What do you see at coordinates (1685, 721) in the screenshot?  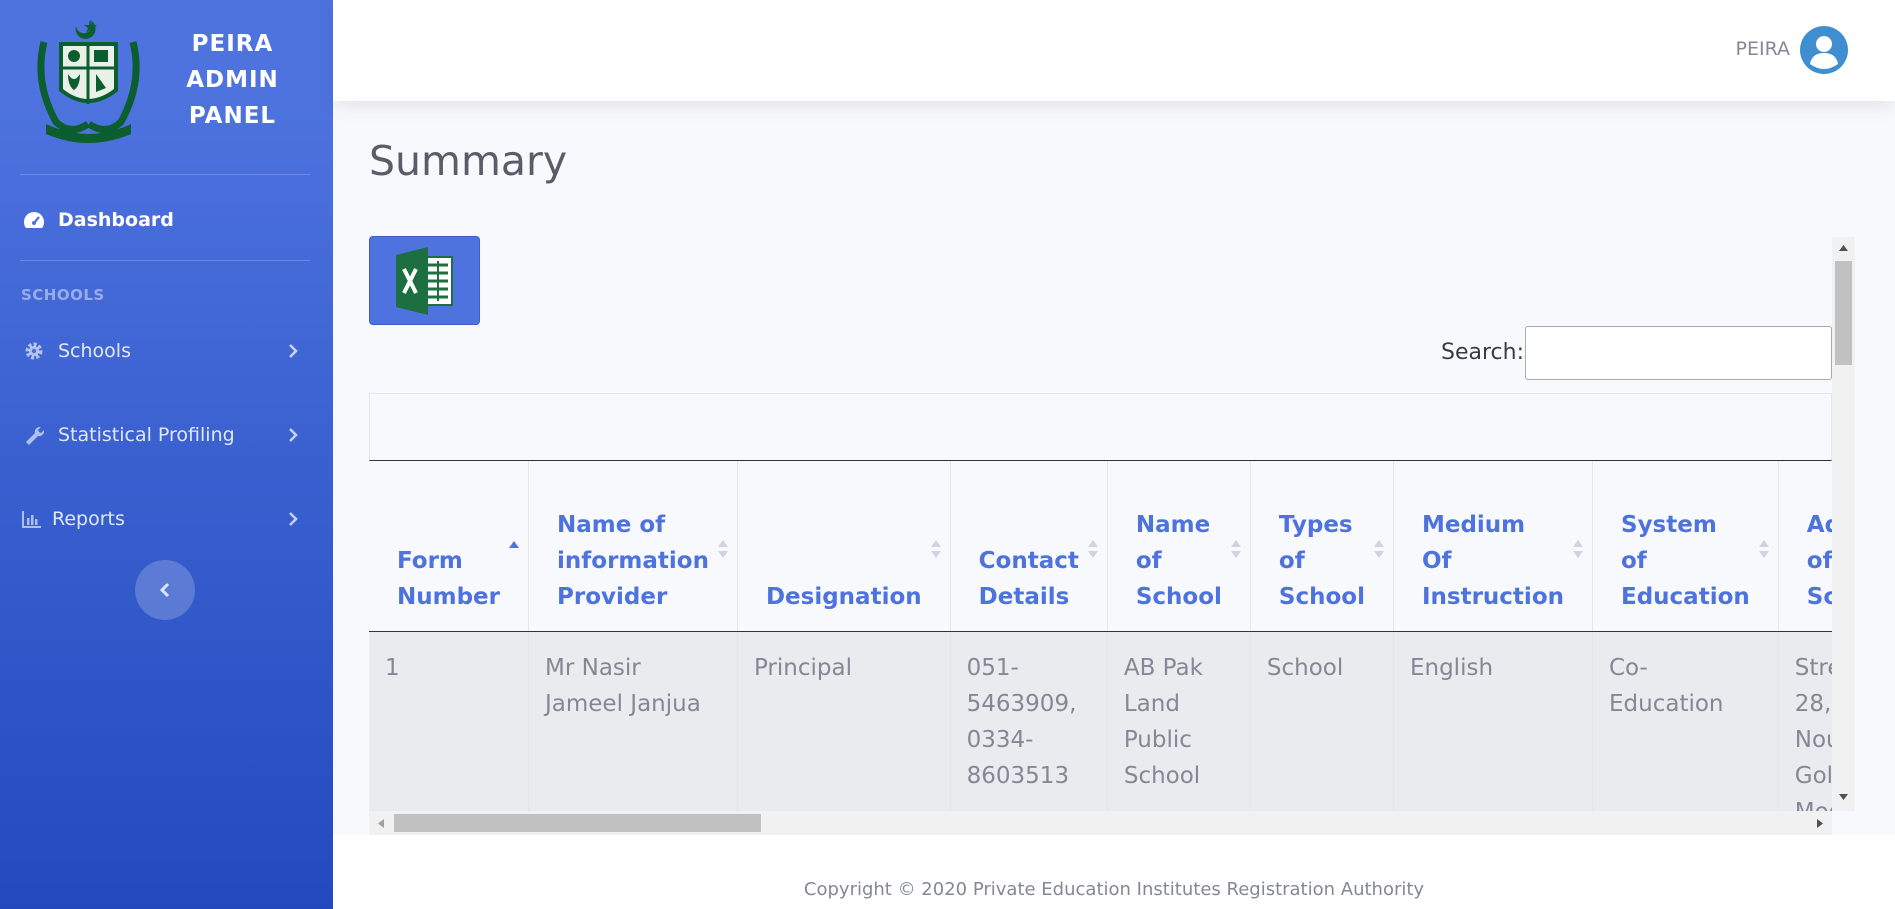 I see `table-cell: Co- Education` at bounding box center [1685, 721].